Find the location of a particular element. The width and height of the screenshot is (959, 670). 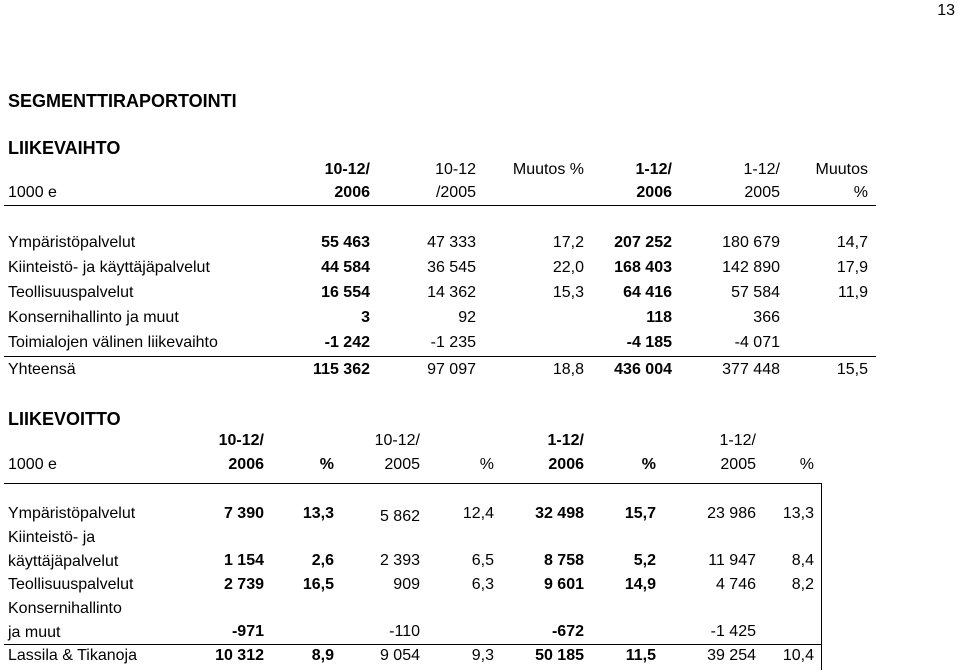

ebit-cell: -110 is located at coordinates (404, 631).